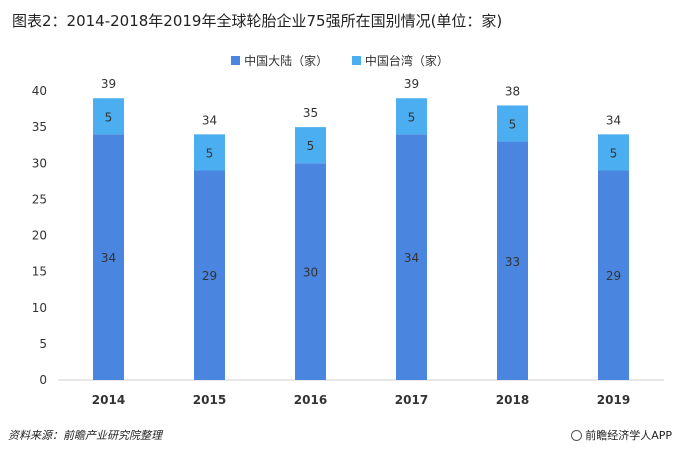  I want to click on legend-swatch-mainland, so click(236, 60).